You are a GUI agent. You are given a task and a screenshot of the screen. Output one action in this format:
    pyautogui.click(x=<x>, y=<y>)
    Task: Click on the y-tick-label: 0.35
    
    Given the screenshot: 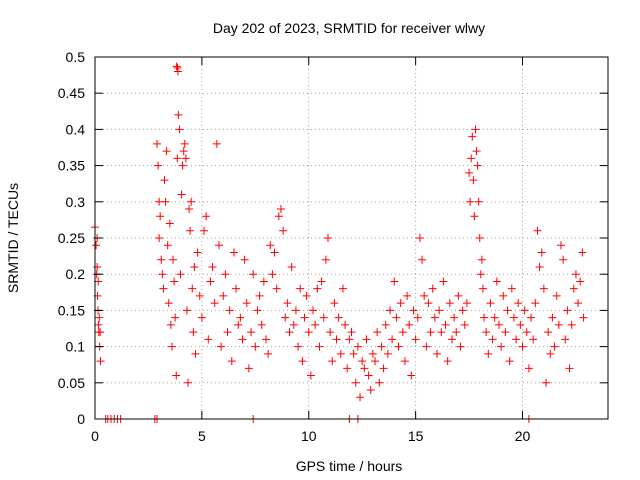 What is the action you would take?
    pyautogui.click(x=71, y=166)
    